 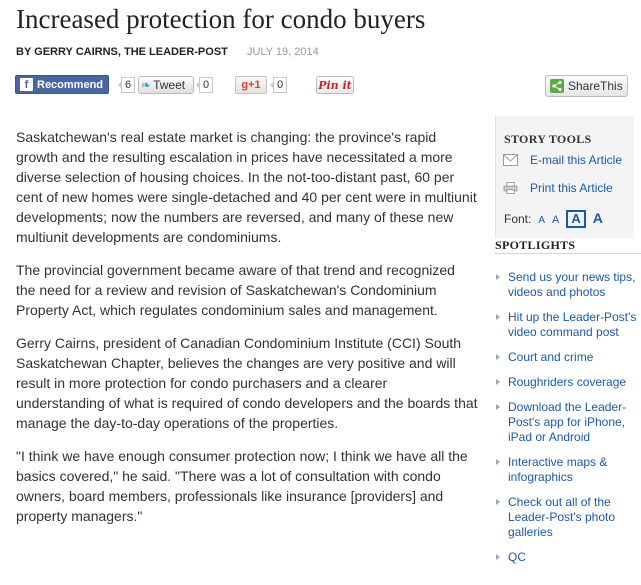 What do you see at coordinates (126, 85) in the screenshot?
I see `facebook-count: 6` at bounding box center [126, 85].